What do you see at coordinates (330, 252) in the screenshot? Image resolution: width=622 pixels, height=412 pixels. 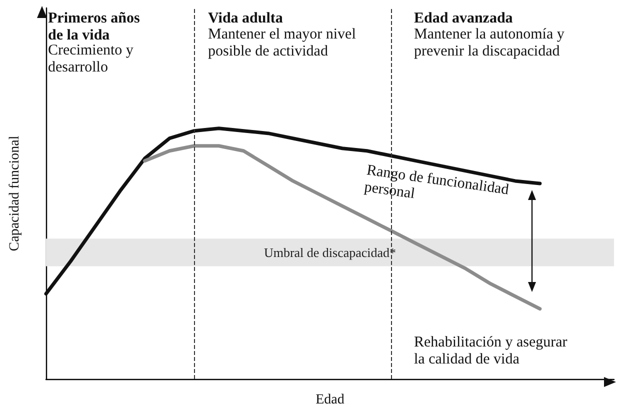 I see `band-label: Umbral de discapacidad*` at bounding box center [330, 252].